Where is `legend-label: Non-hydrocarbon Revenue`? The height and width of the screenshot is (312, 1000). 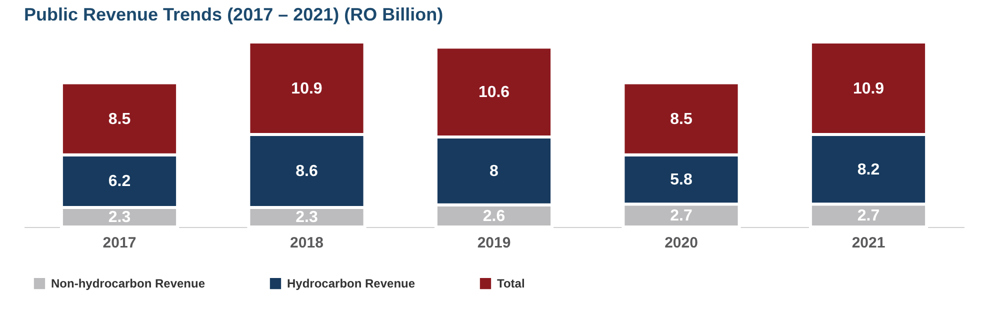
legend-label: Non-hydrocarbon Revenue is located at coordinates (128, 283).